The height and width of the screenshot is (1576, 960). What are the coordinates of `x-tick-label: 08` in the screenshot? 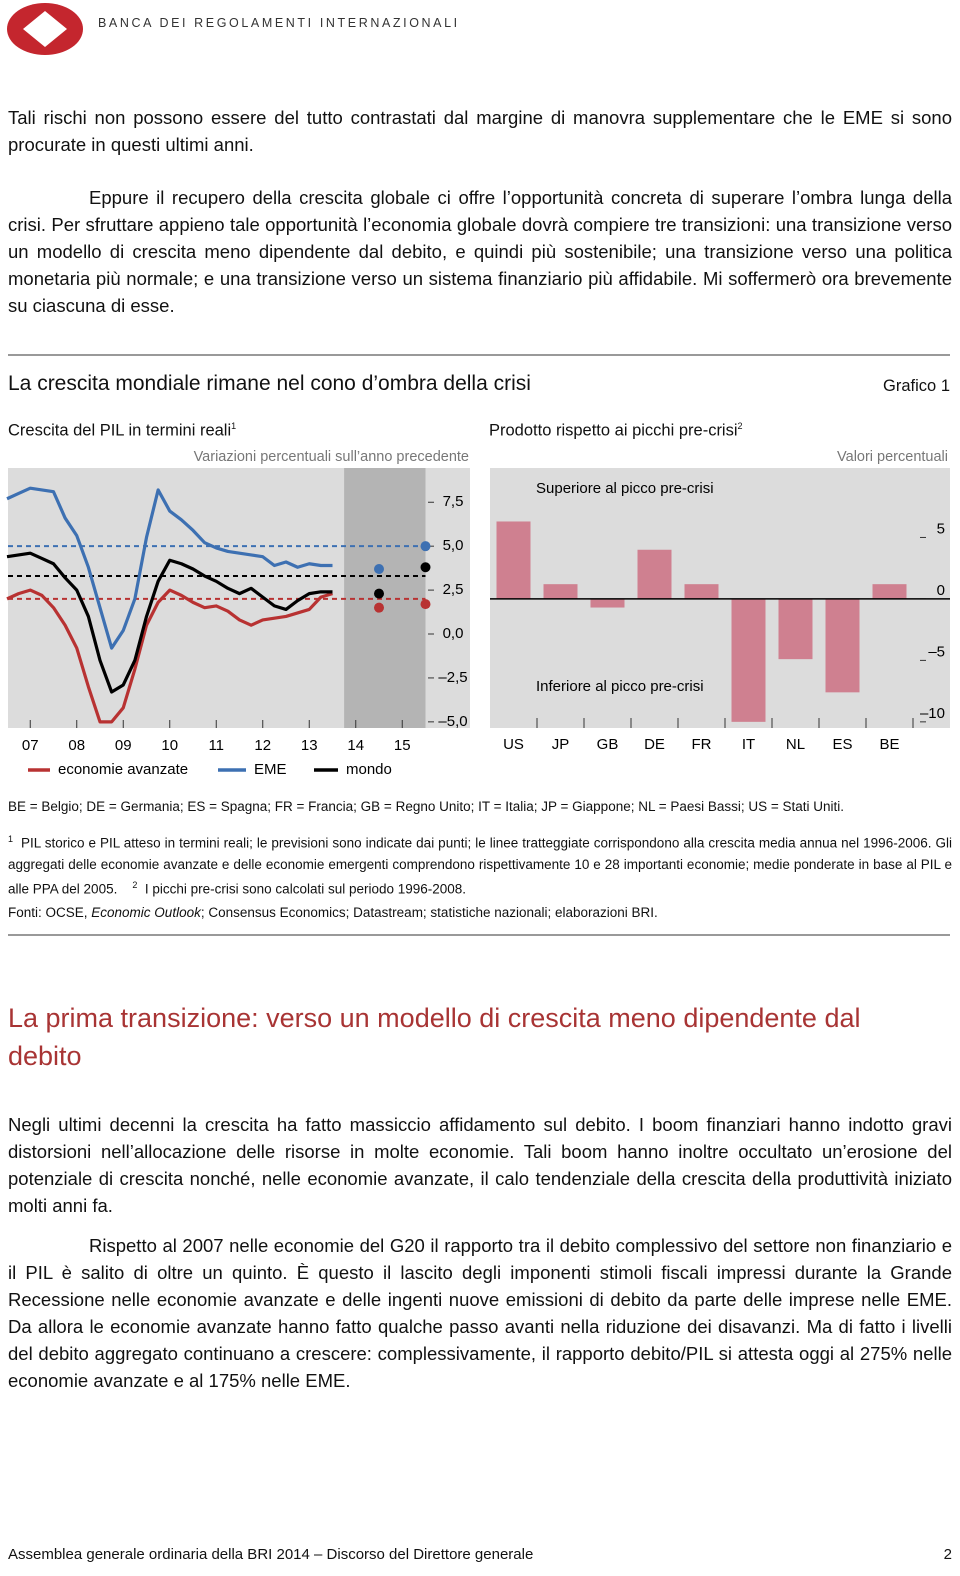 It's located at (76, 745).